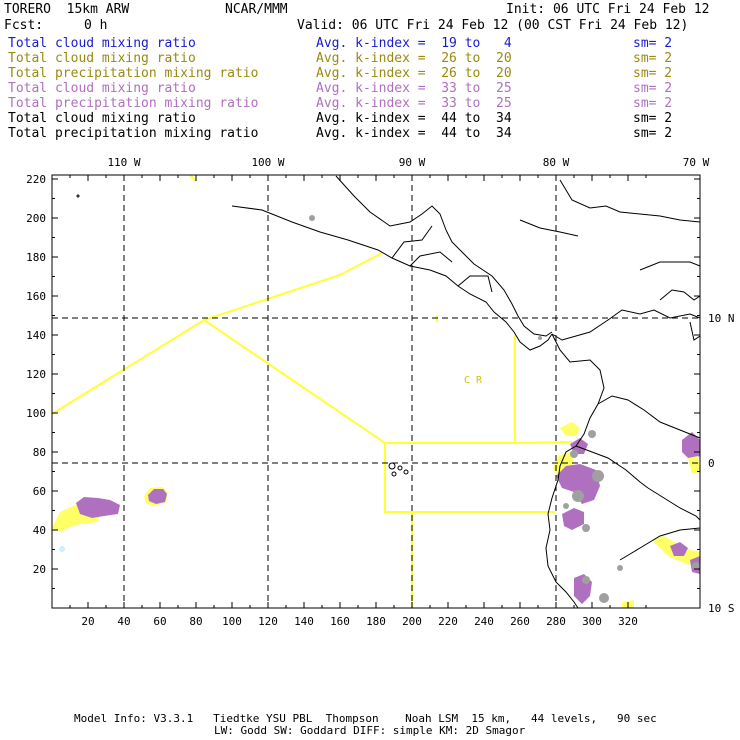  What do you see at coordinates (36, 413) in the screenshot?
I see `y-tick-label: 100` at bounding box center [36, 413].